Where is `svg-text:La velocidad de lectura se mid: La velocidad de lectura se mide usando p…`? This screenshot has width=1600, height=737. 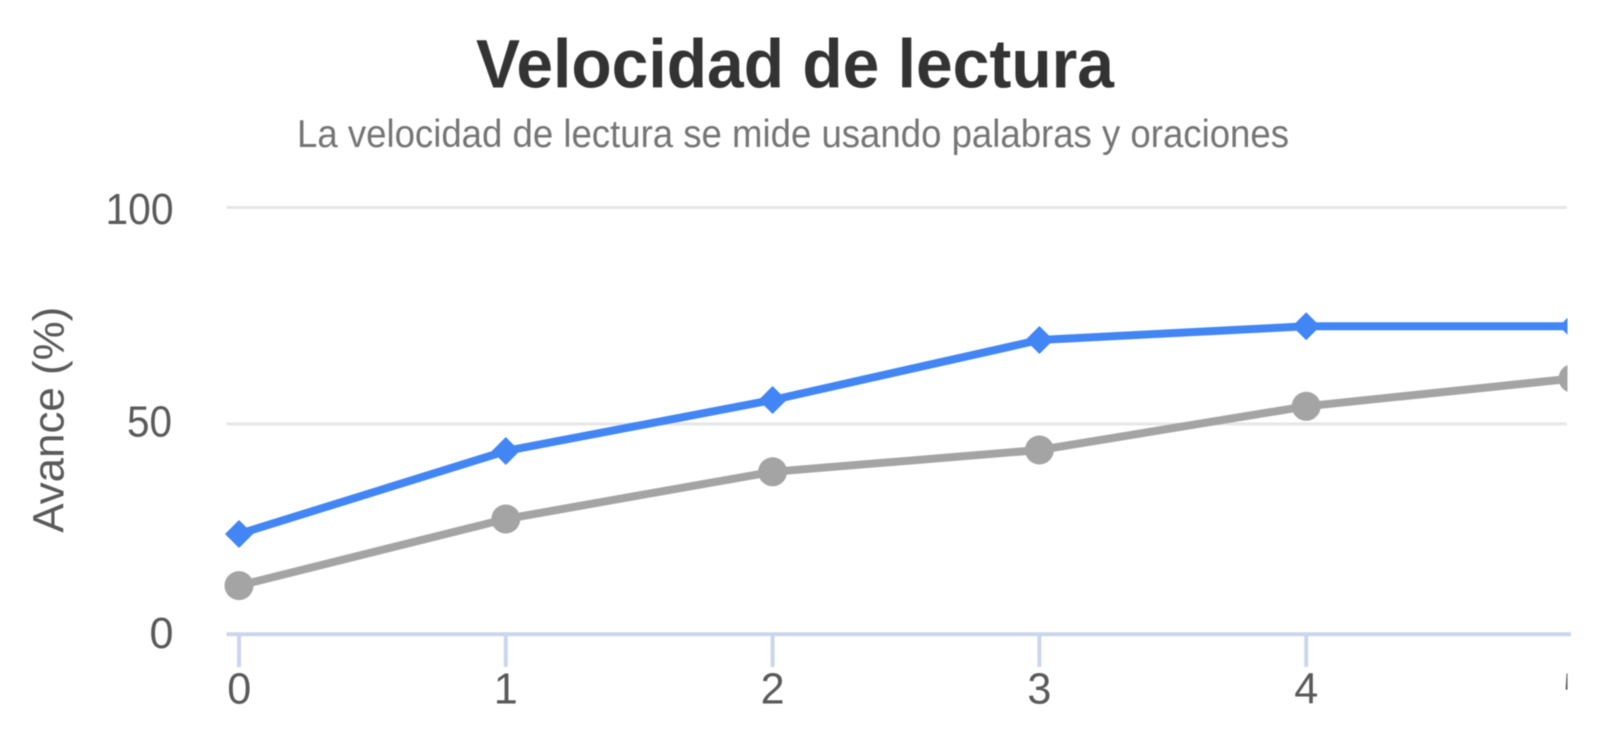 svg-text:La velocidad de lectura se mid: La velocidad de lectura se mide usando p… is located at coordinates (793, 134).